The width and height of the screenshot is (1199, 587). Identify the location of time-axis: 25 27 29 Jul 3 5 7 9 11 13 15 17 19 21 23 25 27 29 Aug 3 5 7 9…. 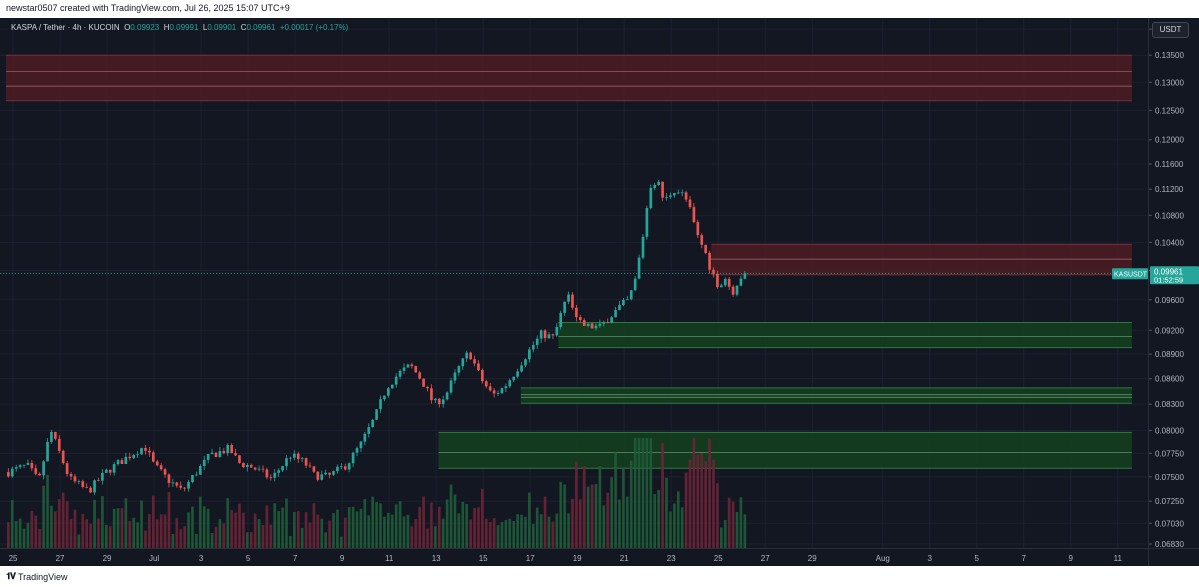
(574, 557).